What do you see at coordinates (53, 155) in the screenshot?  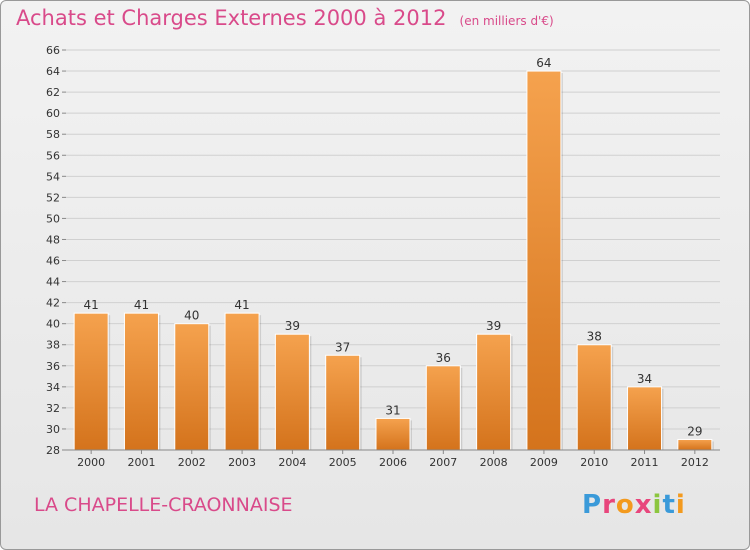 I see `y-tick-label: 56` at bounding box center [53, 155].